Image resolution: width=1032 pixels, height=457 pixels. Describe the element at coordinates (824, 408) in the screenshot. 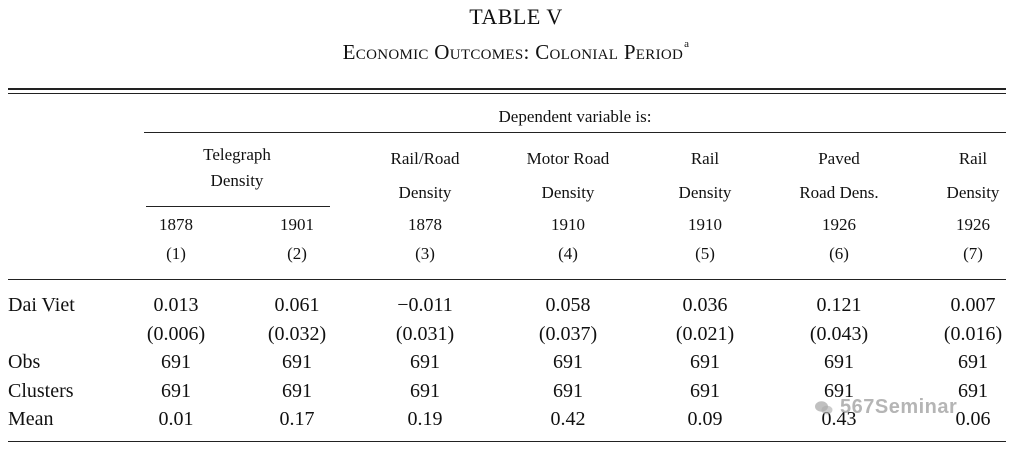

I see `wechat-icon` at that location.